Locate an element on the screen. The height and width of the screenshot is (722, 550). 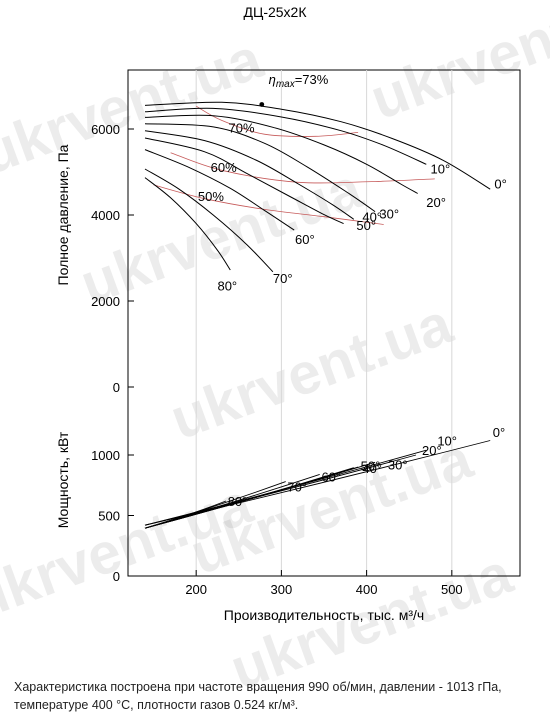
x-tick-label: 200 is located at coordinates (196, 589).